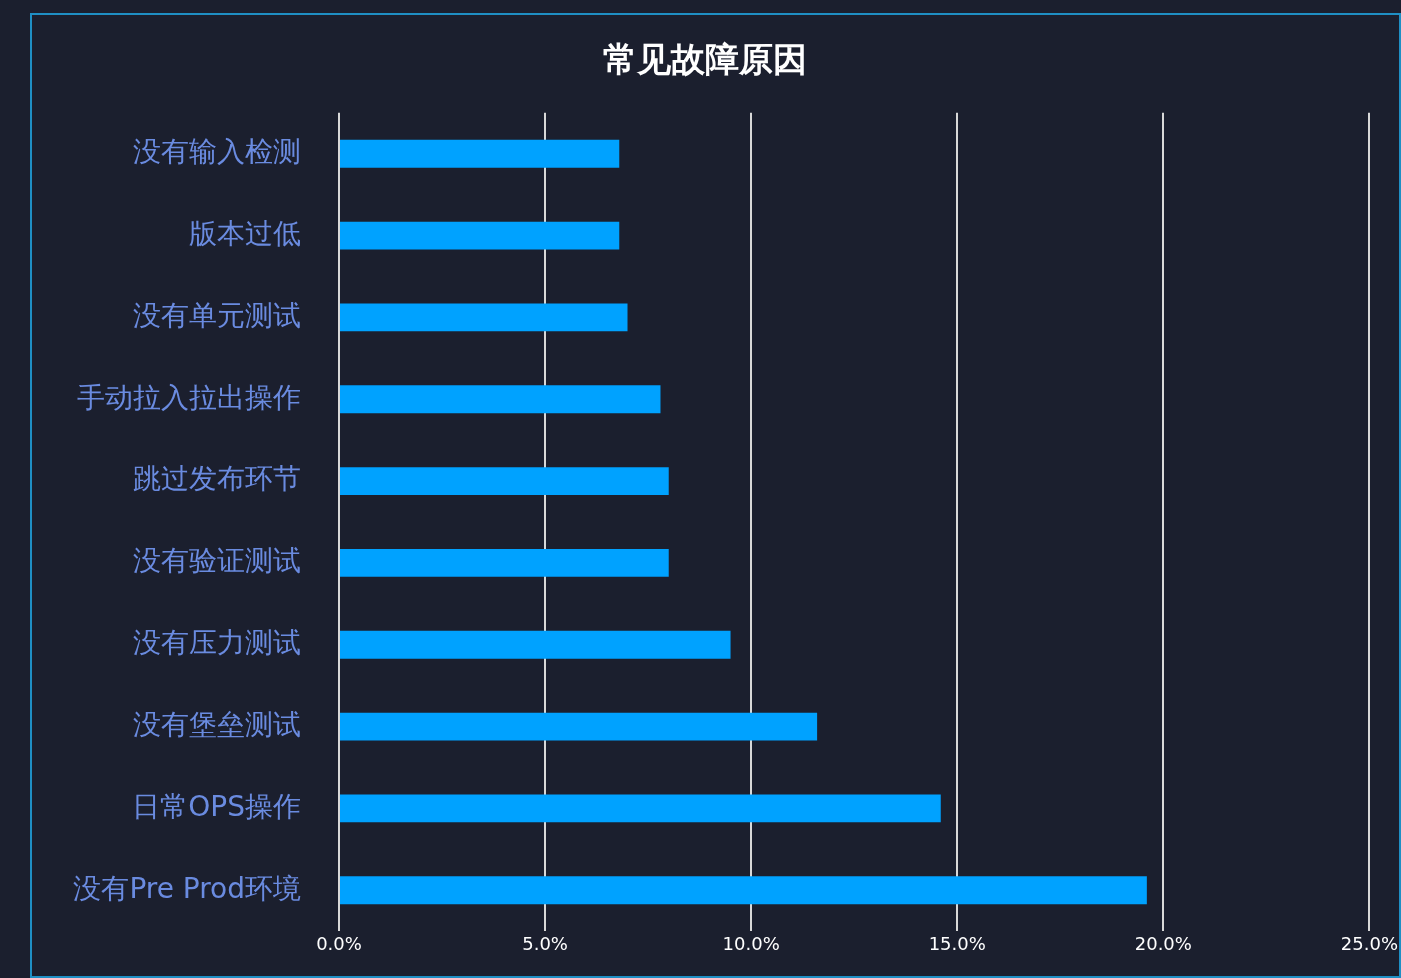  Describe the element at coordinates (217, 724) in the screenshot. I see `y-tick-label: 没有堡垒测试` at that location.